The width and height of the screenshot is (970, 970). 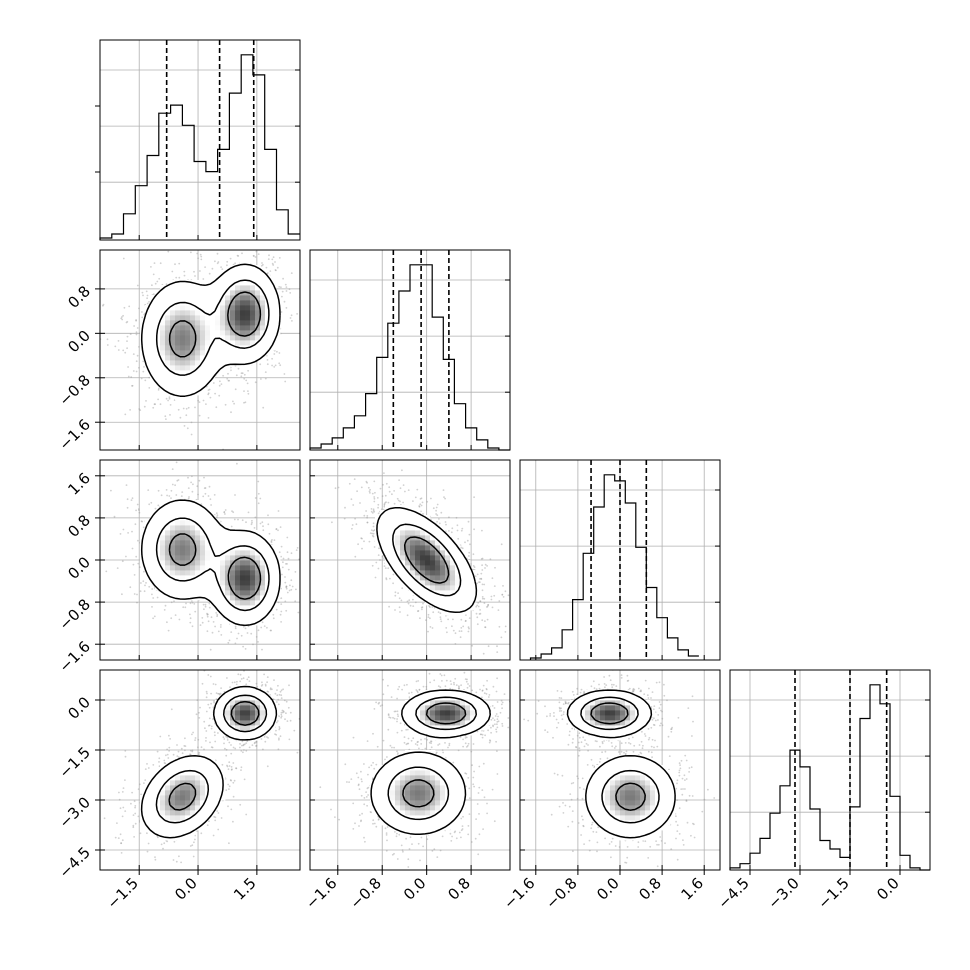 I want to click on density-fill, so click(x=210, y=563).